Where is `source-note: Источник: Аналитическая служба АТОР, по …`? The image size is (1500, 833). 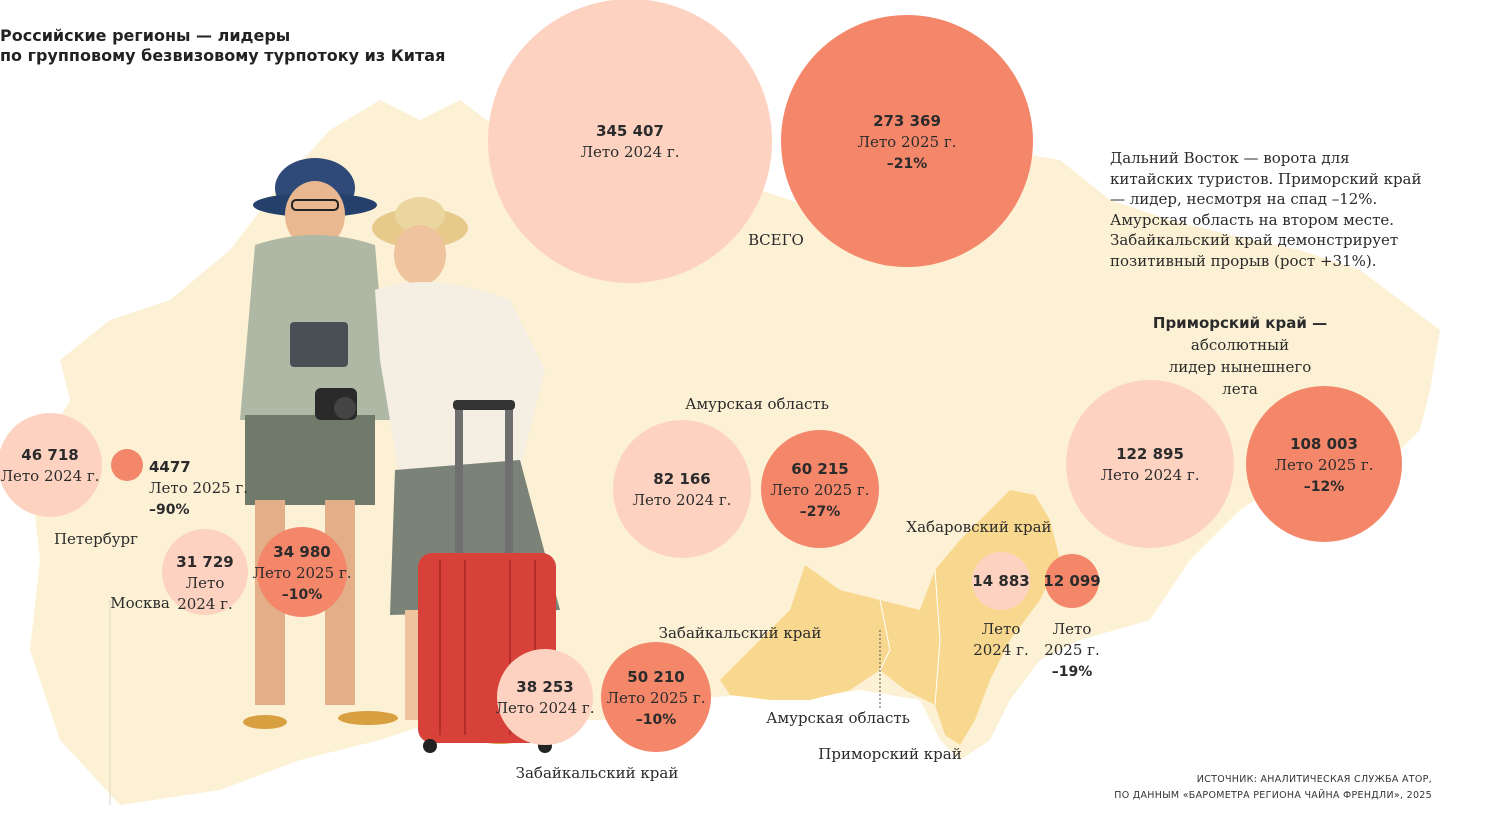
source-note: Источник: Аналитическая служба АТОР, по … is located at coordinates (1273, 788).